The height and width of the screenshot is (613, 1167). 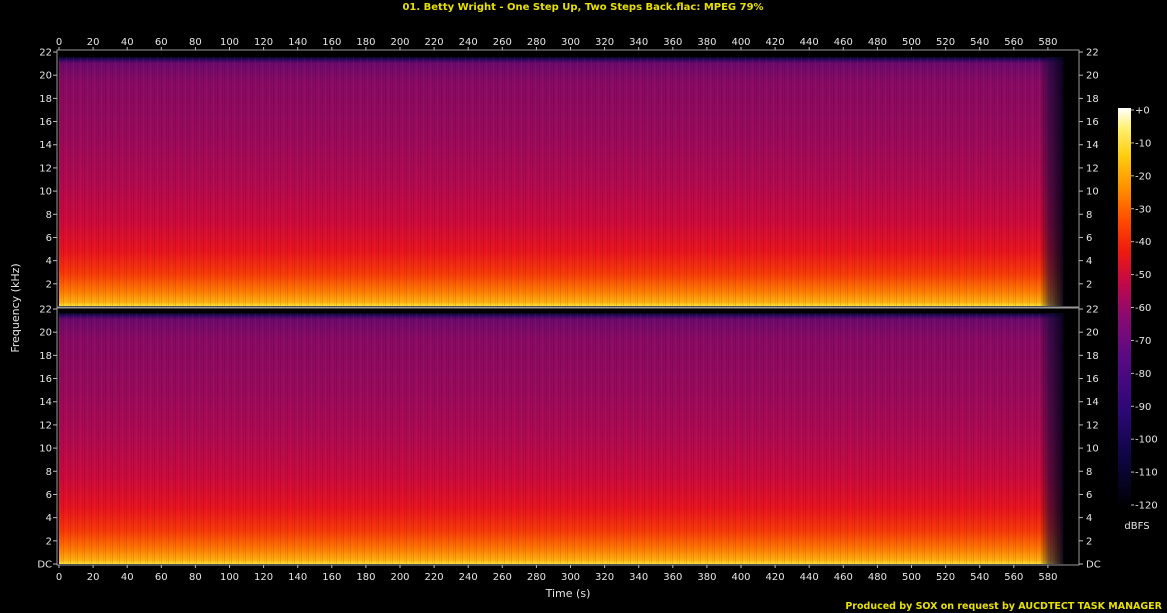 What do you see at coordinates (1092, 402) in the screenshot?
I see `y-tick-label-right: 14` at bounding box center [1092, 402].